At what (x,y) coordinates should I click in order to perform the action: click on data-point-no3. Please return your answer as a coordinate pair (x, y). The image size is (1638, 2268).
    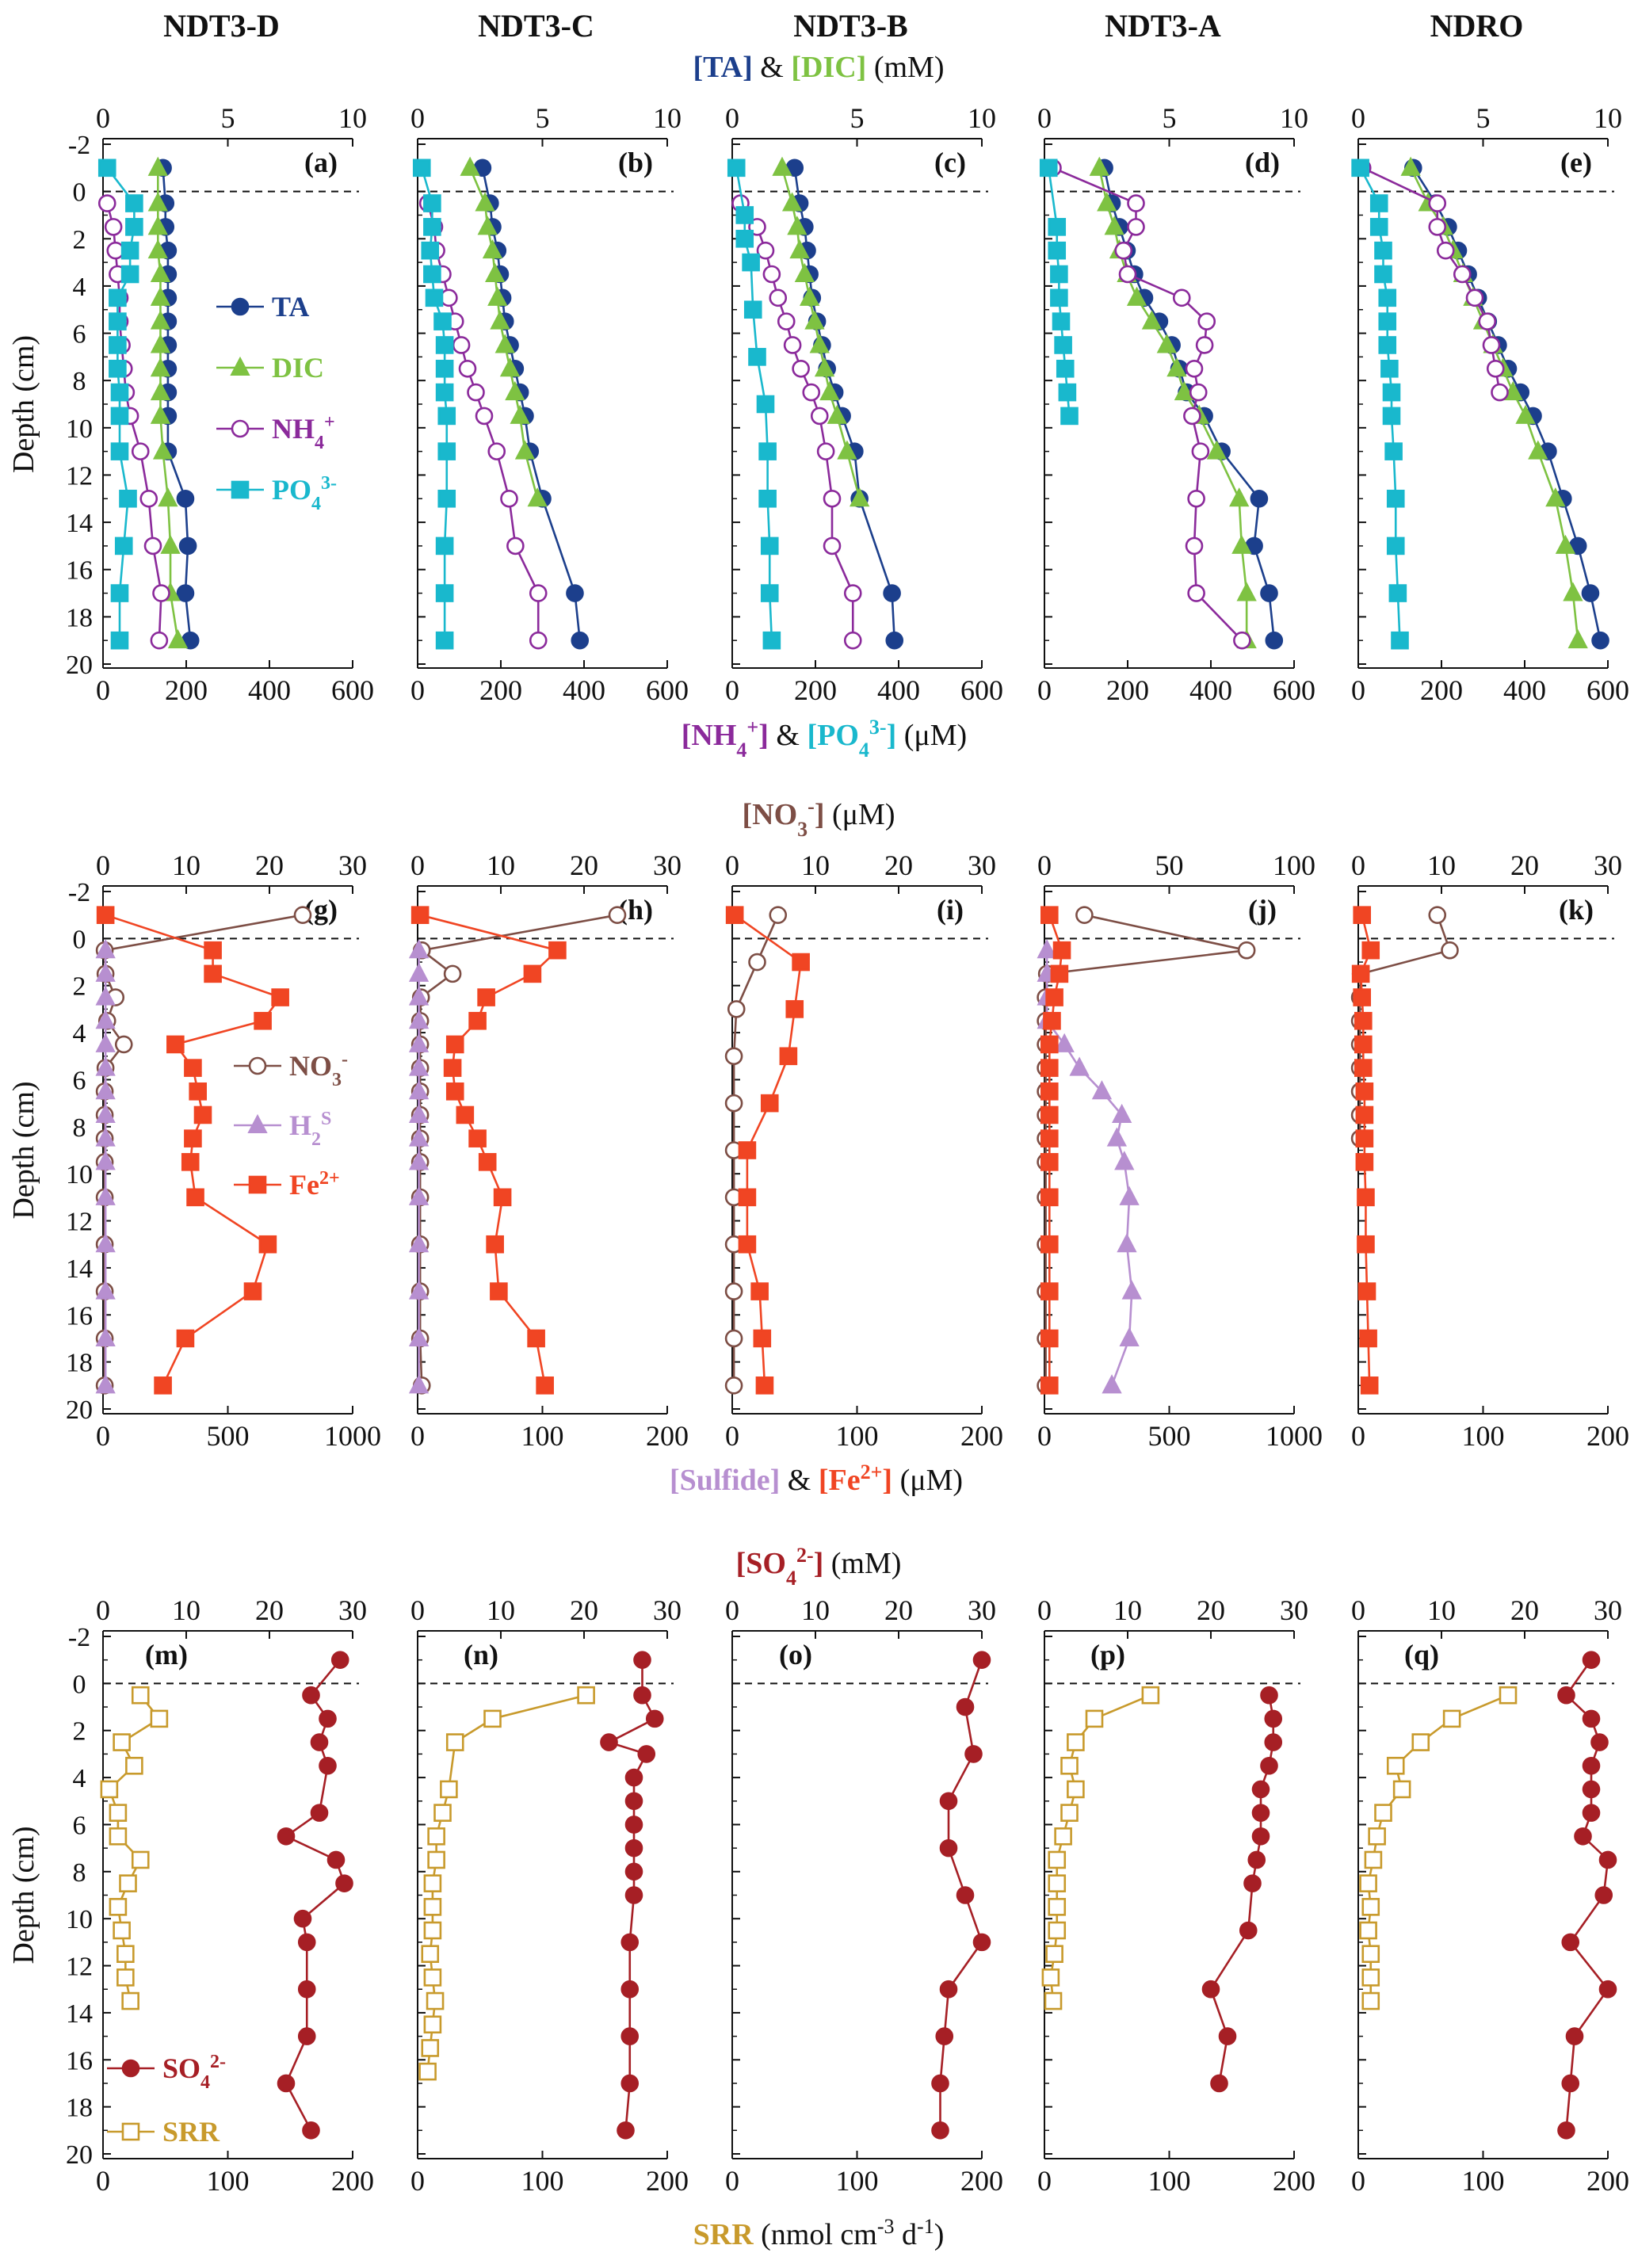
    Looking at the image, I should click on (1084, 915).